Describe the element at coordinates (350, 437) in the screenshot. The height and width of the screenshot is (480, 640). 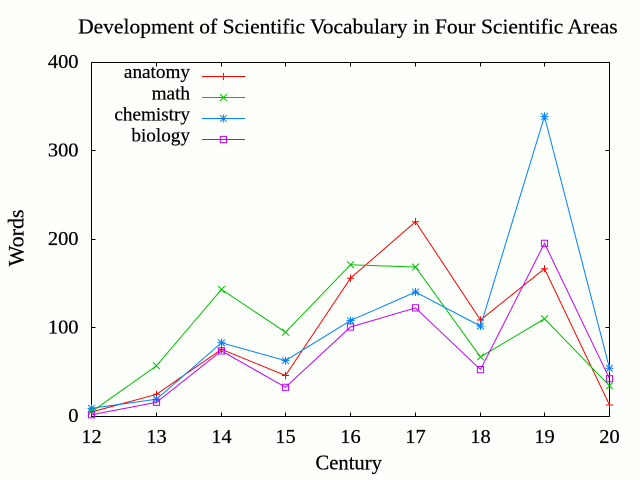
I see `svg-text: 16` at that location.